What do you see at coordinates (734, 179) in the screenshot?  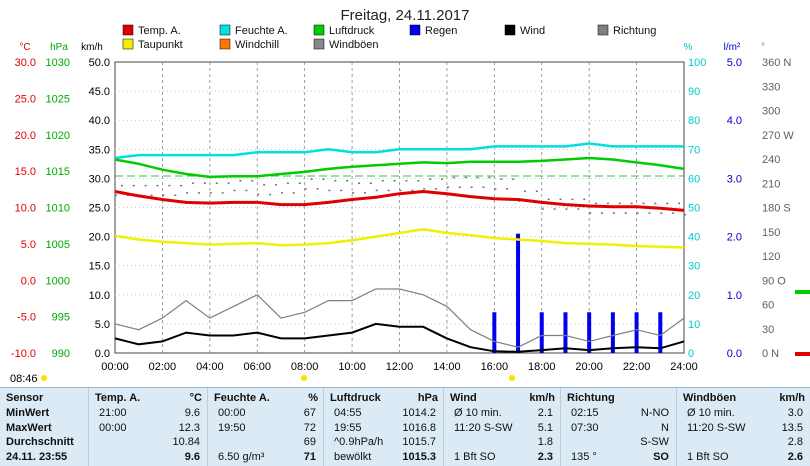 I see `rain-tick-label: 3.0` at bounding box center [734, 179].